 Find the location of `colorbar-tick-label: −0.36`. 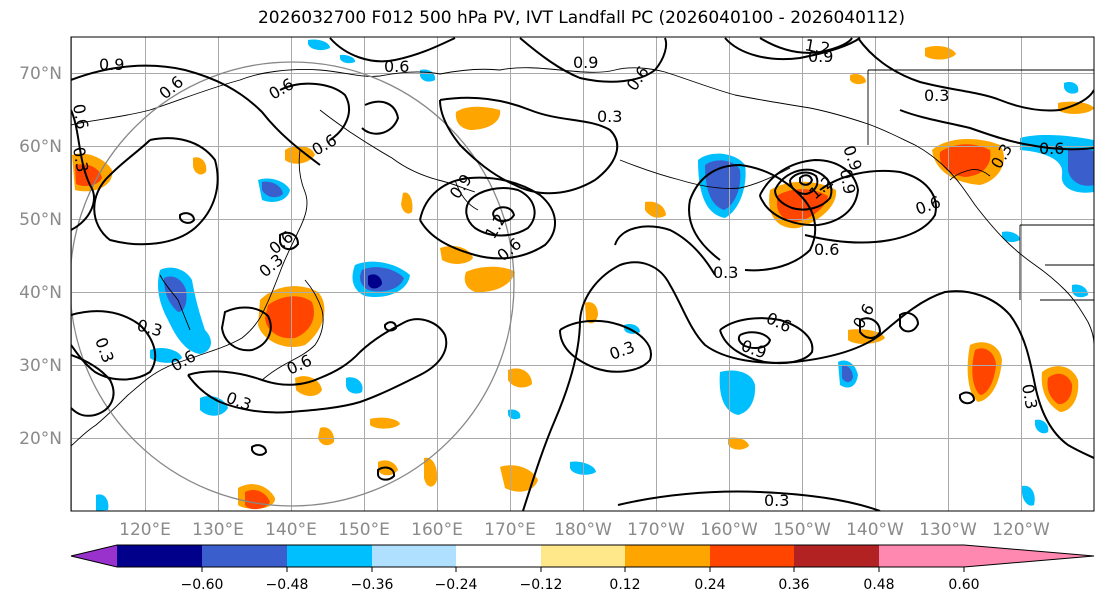

colorbar-tick-label: −0.36 is located at coordinates (372, 585).